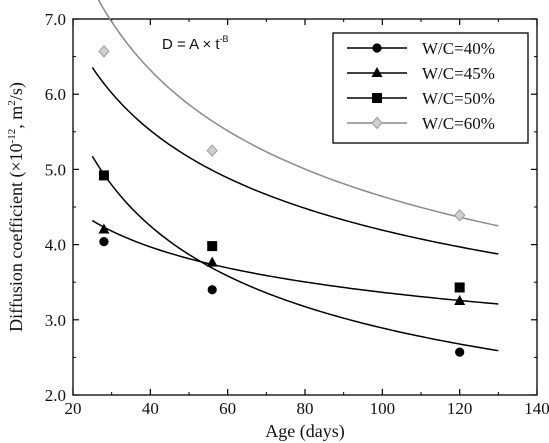 This screenshot has height=443, width=549. I want to click on x-tick-label: 20, so click(73, 408).